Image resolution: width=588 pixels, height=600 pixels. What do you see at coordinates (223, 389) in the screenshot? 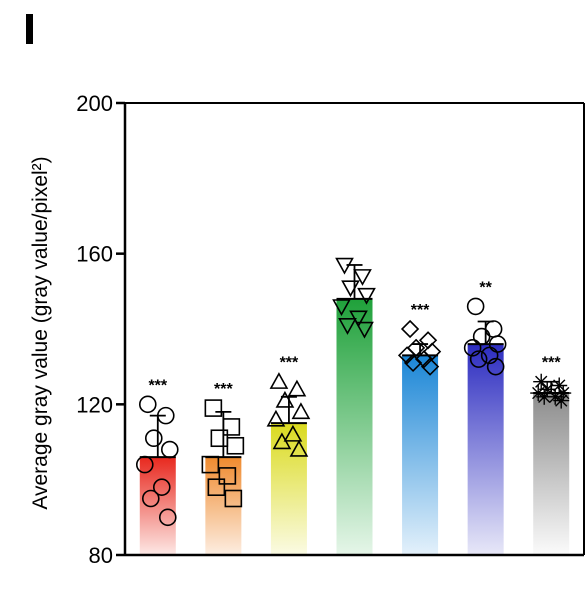
I see `significance-orange: ***` at bounding box center [223, 389].